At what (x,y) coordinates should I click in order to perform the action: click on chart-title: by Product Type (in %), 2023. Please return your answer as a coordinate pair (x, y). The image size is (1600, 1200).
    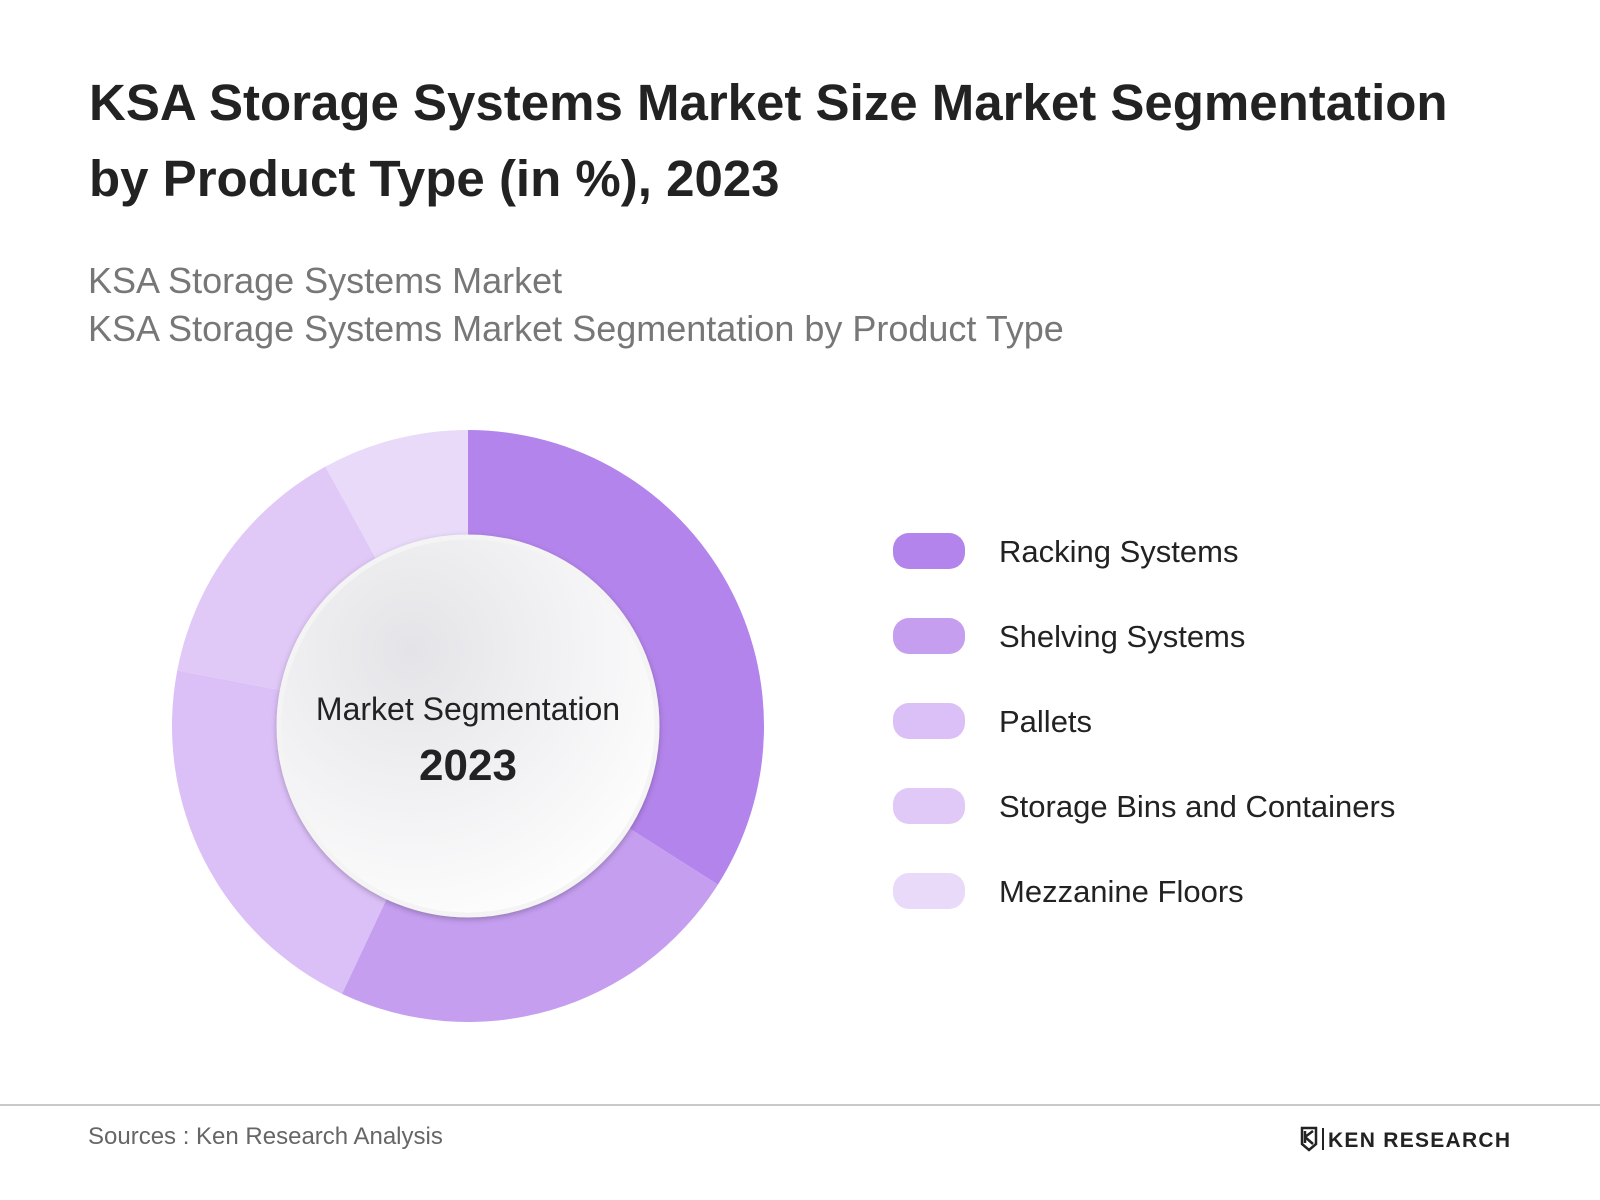
    Looking at the image, I should click on (434, 178).